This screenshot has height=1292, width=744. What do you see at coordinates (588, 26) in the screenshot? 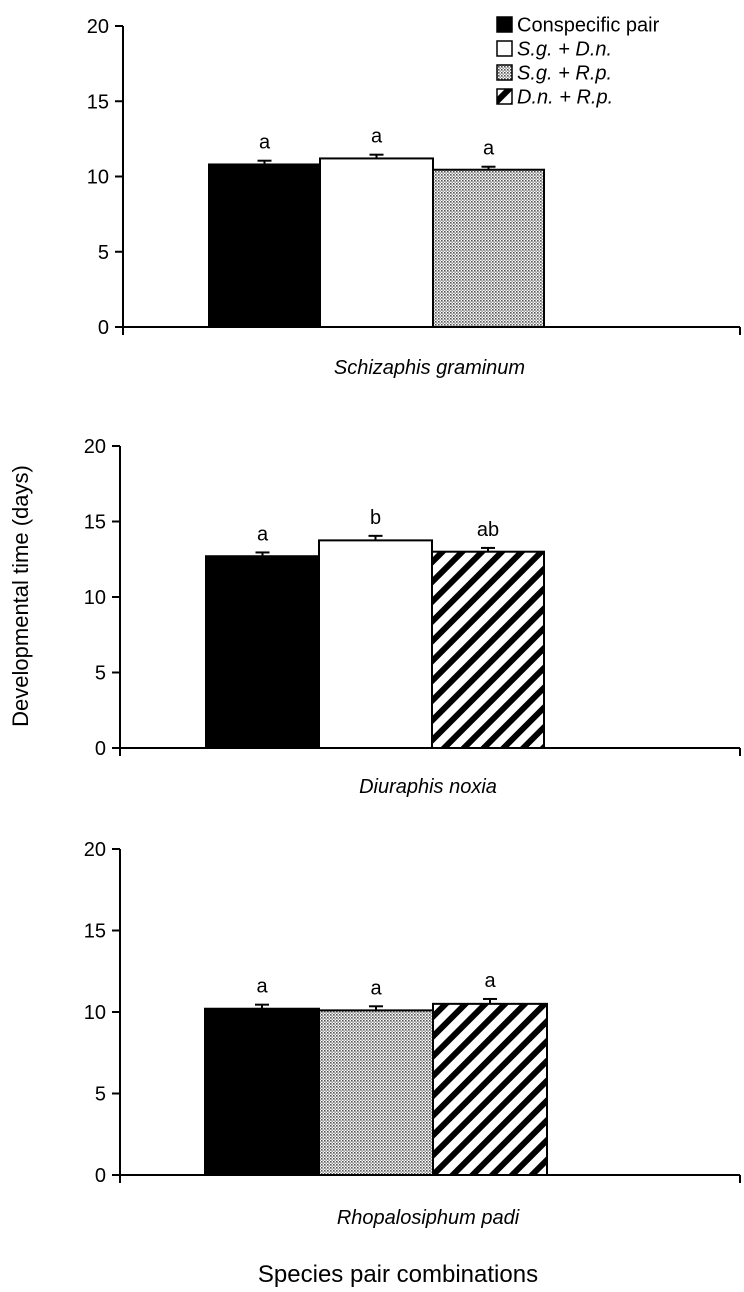
I see `legend-label: Conspecific pair` at bounding box center [588, 26].